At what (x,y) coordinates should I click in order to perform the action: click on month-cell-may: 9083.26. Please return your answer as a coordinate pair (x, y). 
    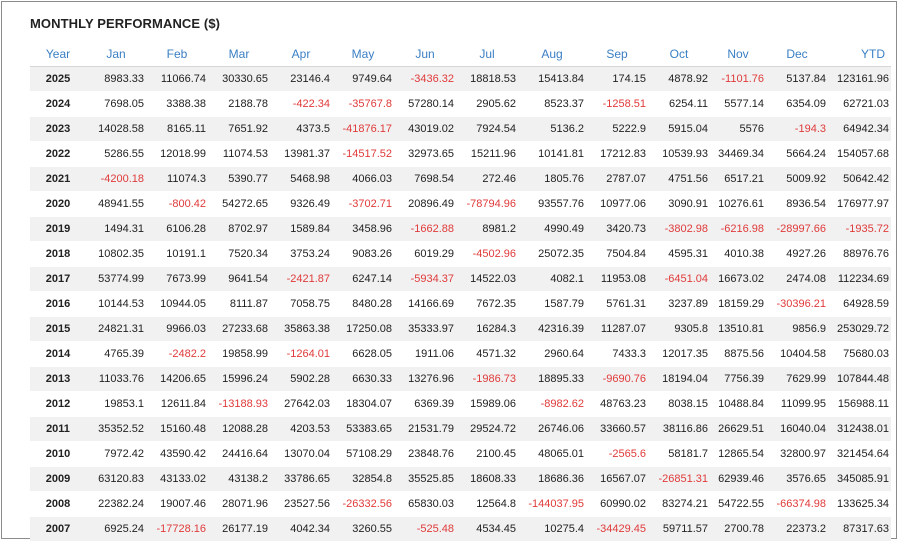
    Looking at the image, I should click on (363, 254).